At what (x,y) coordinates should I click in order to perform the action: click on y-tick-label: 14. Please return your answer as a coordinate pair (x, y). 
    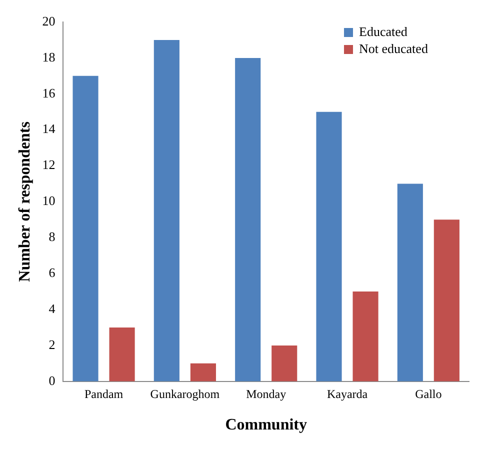
    Looking at the image, I should click on (49, 128).